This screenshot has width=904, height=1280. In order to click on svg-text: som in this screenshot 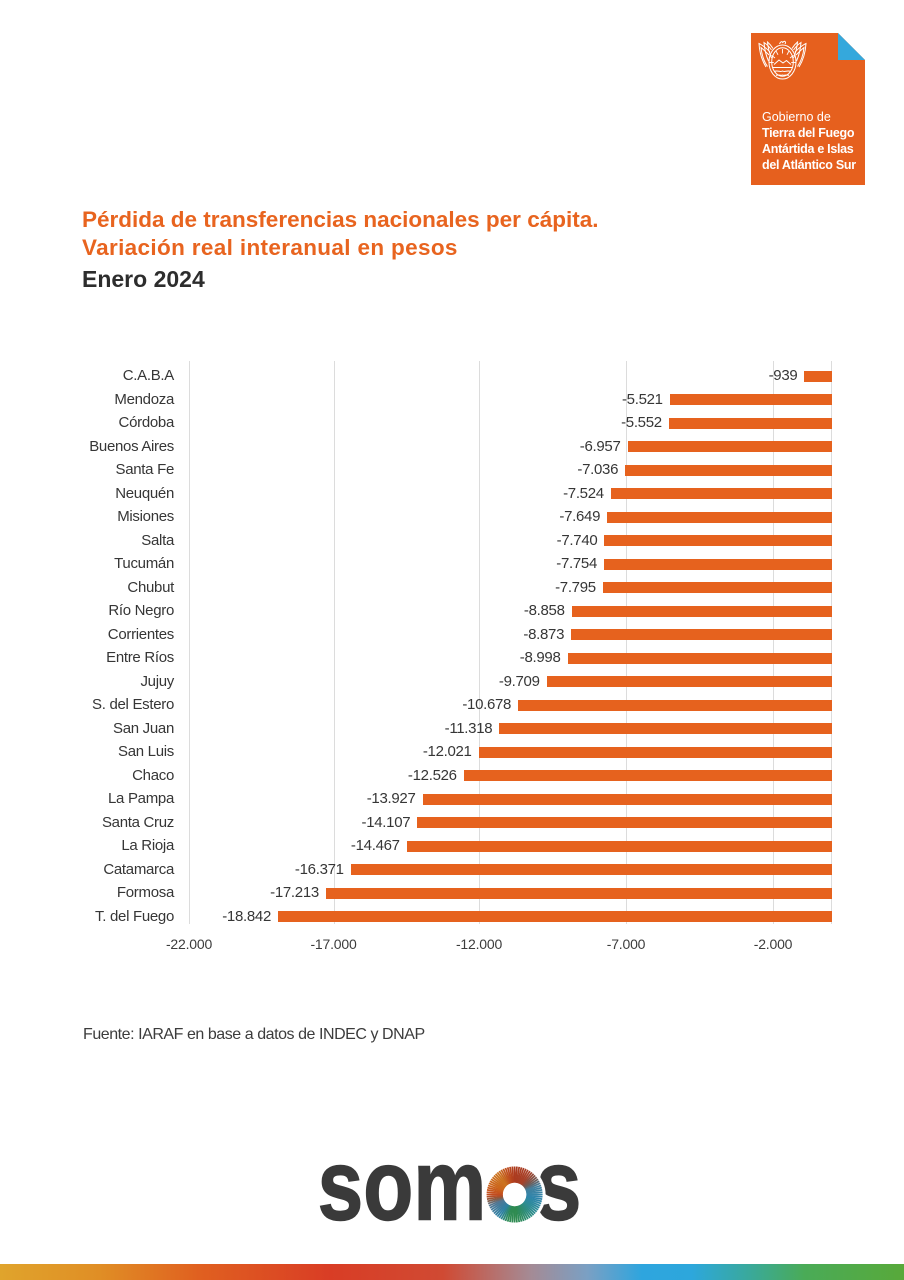, I will do `click(402, 1190)`.